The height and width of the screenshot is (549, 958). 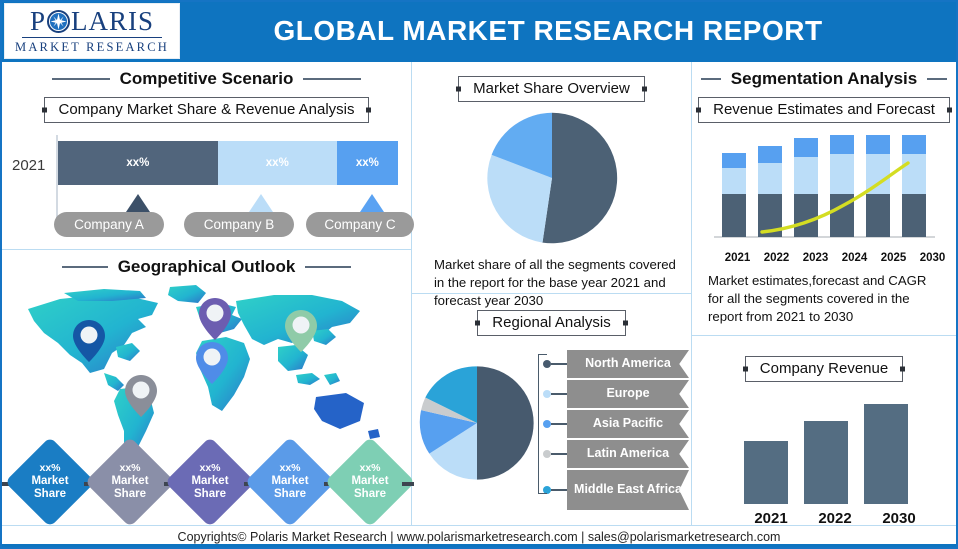 What do you see at coordinates (551, 178) in the screenshot?
I see `market-share-overview-pie` at bounding box center [551, 178].